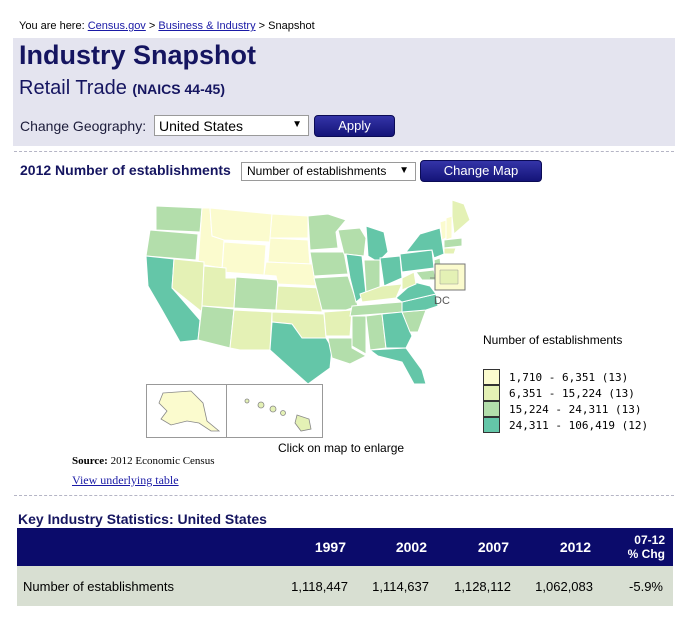 This screenshot has width=700, height=624. What do you see at coordinates (207, 26) in the screenshot?
I see `breadcrumb-link-business: Business & Industry` at bounding box center [207, 26].